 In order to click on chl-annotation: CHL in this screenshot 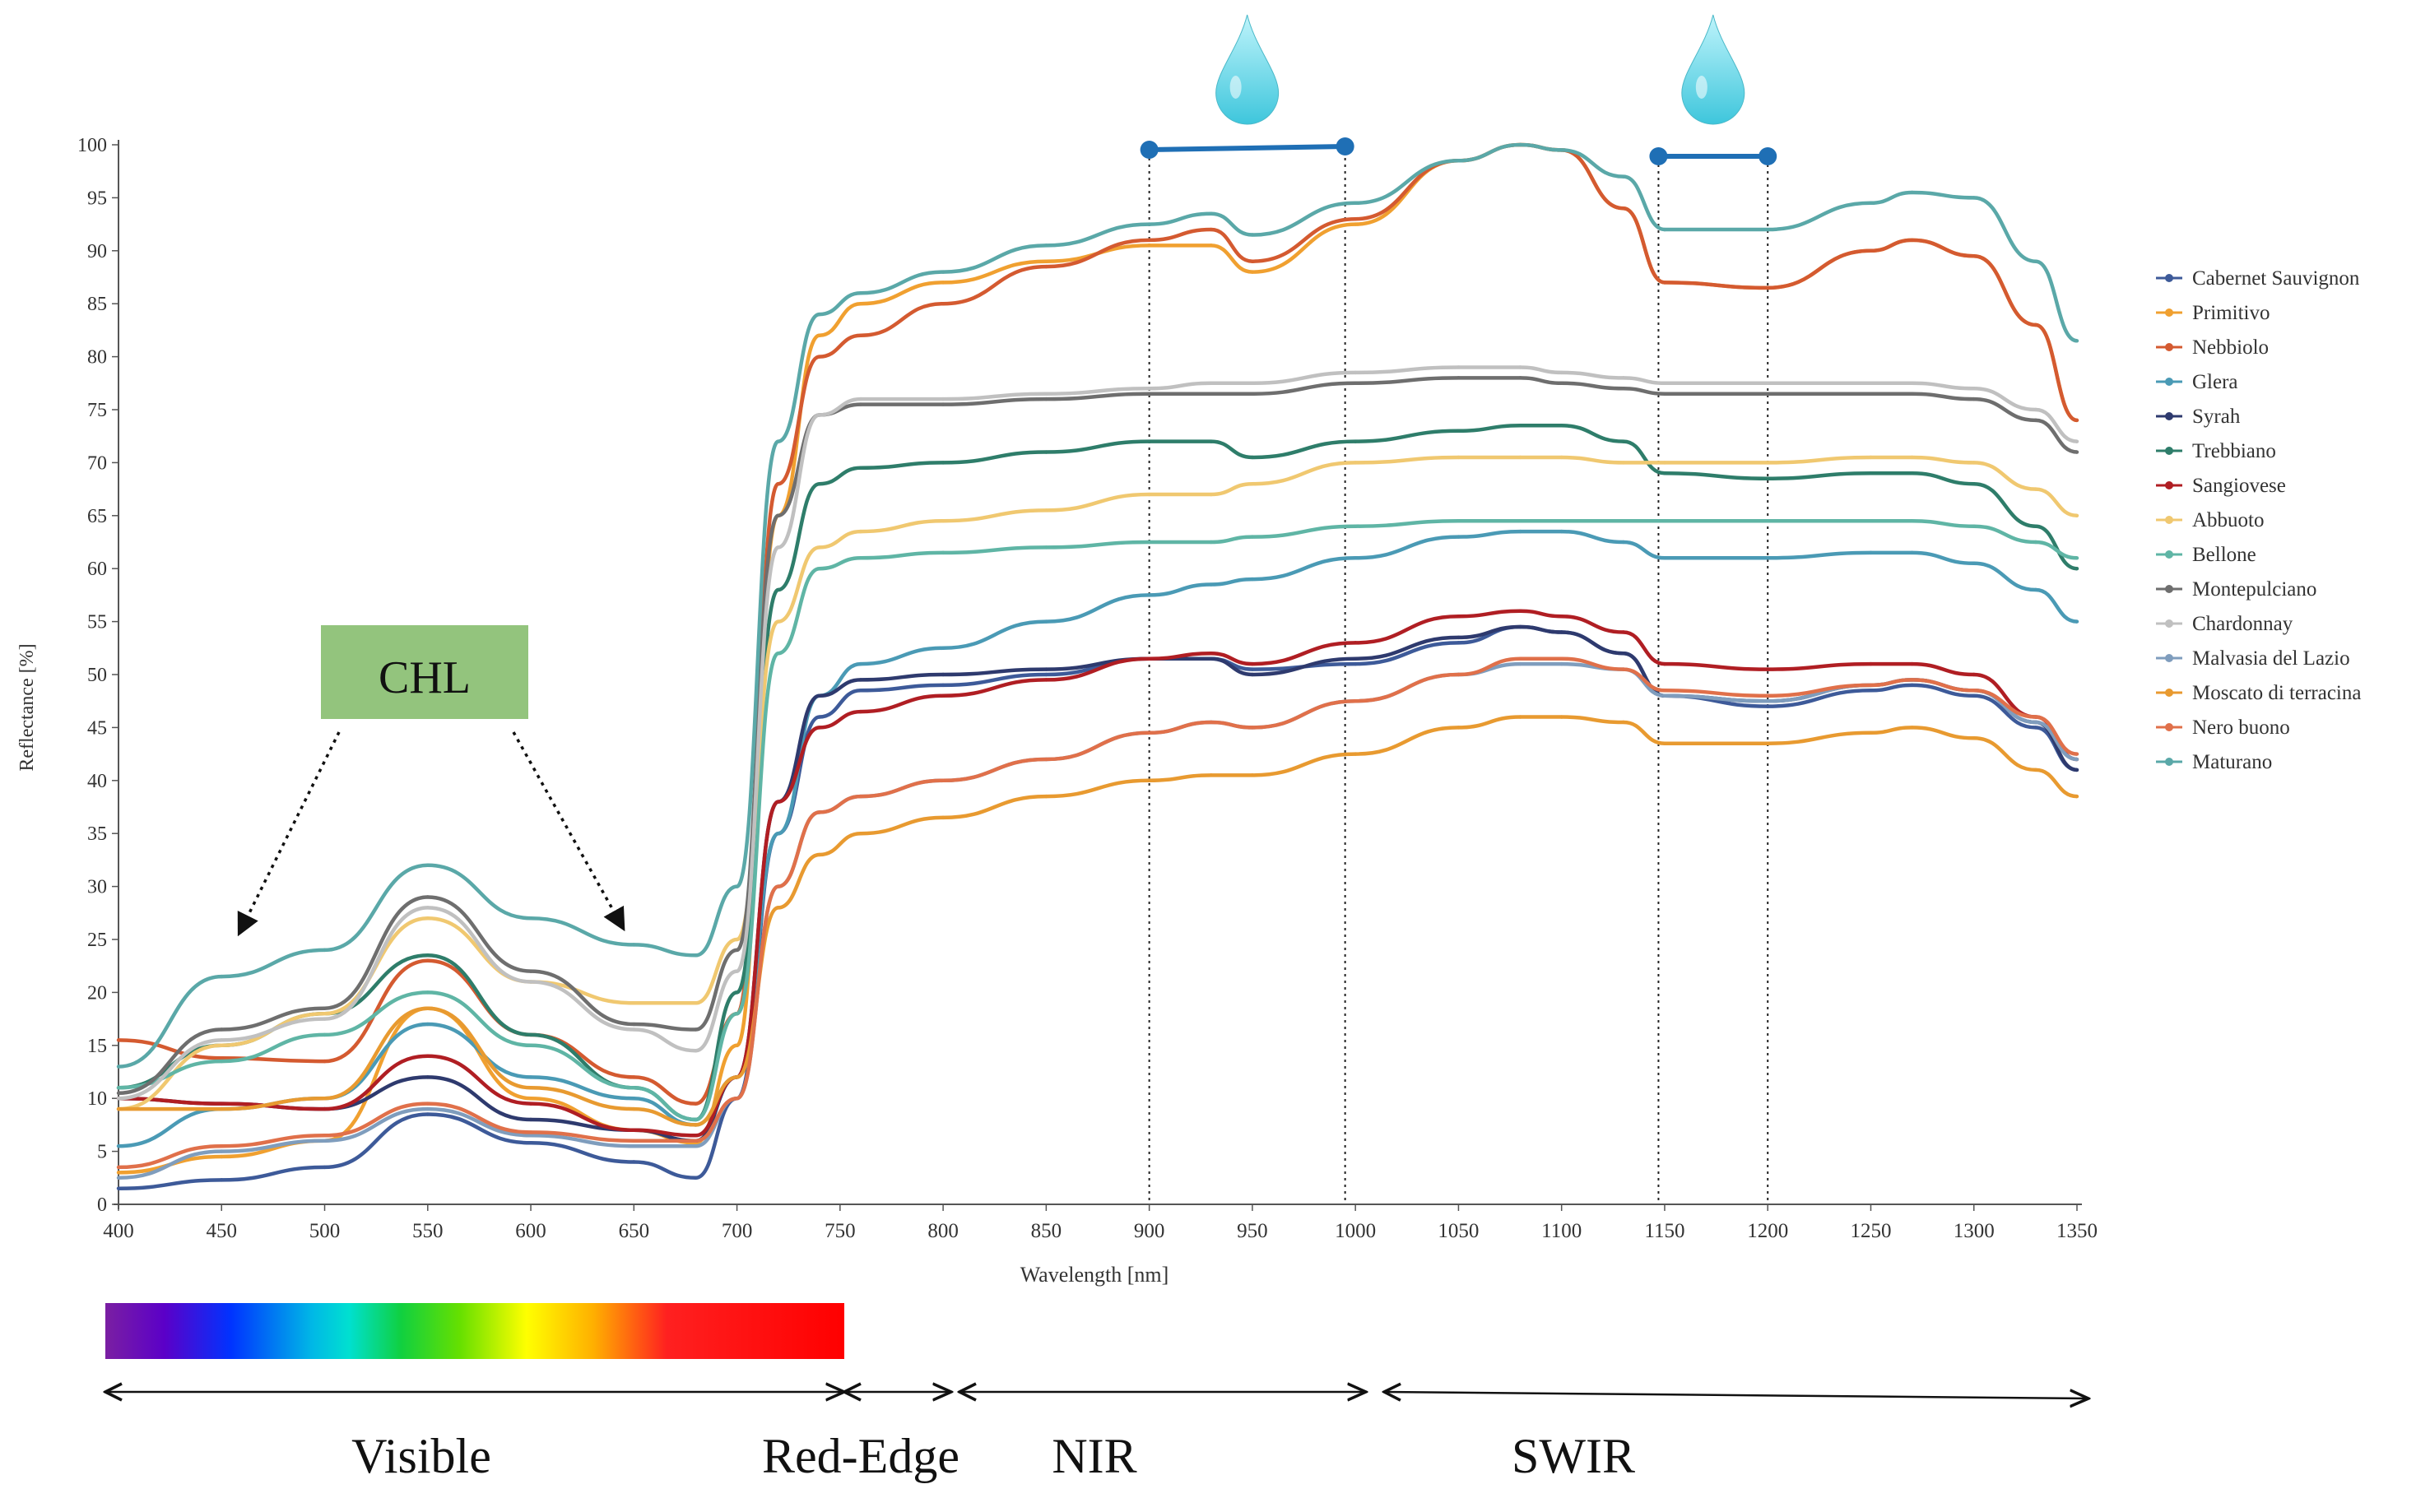, I will do `click(431, 781)`.